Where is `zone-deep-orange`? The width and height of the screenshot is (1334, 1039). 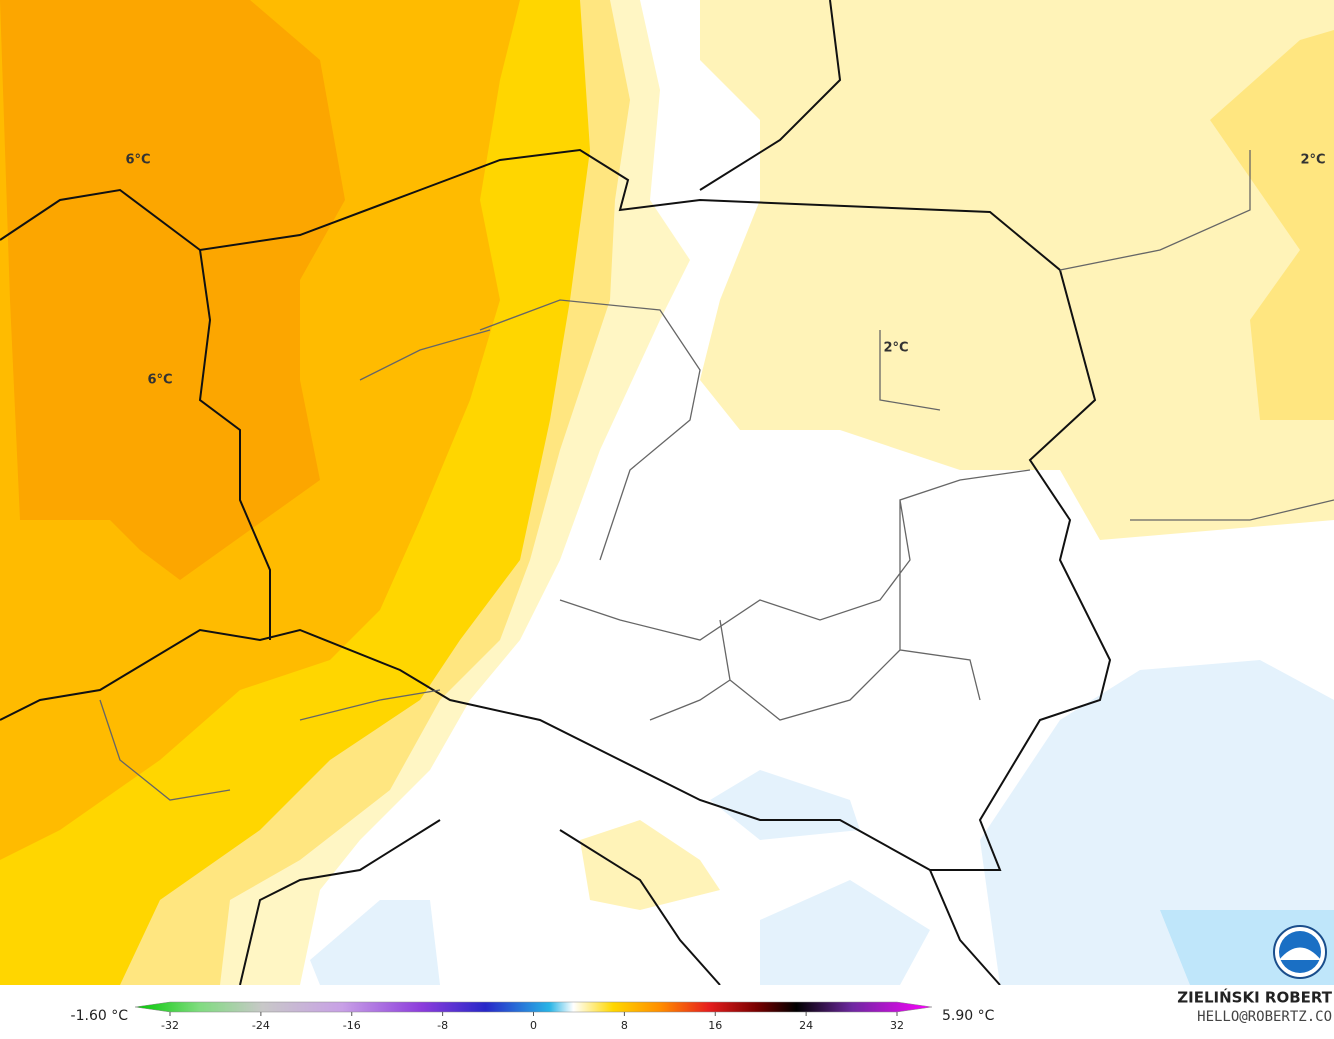
zone-deep-orange is located at coordinates (172, 290).